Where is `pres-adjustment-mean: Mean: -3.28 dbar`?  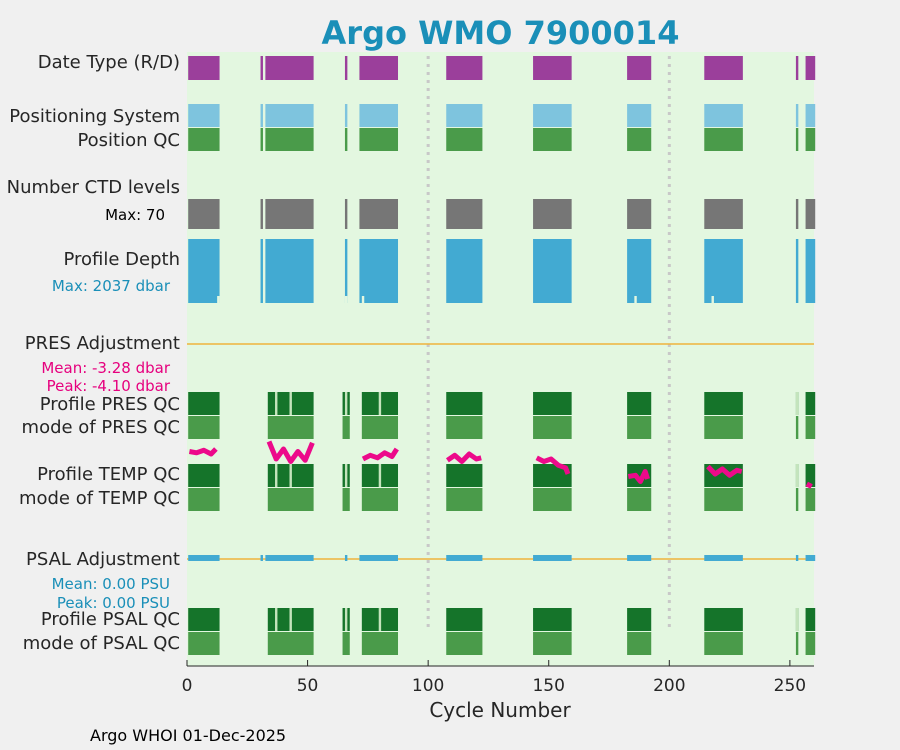
pres-adjustment-mean: Mean: -3.28 dbar is located at coordinates (105, 368).